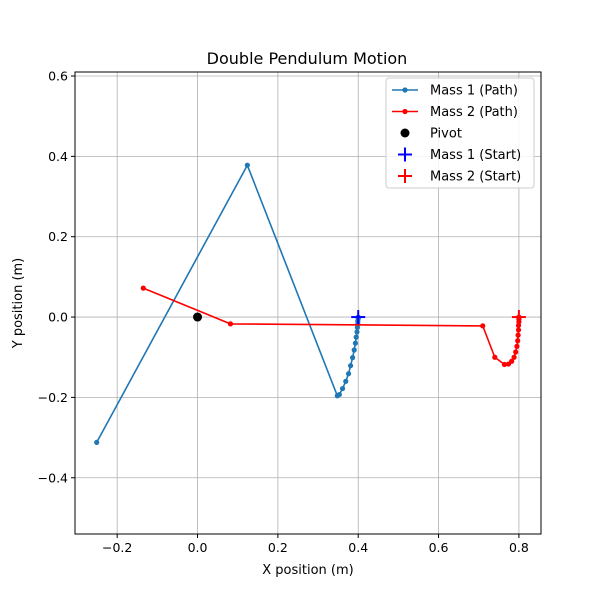 Image resolution: width=600 pixels, height=600 pixels. I want to click on mass-2-start-series, so click(518, 317).